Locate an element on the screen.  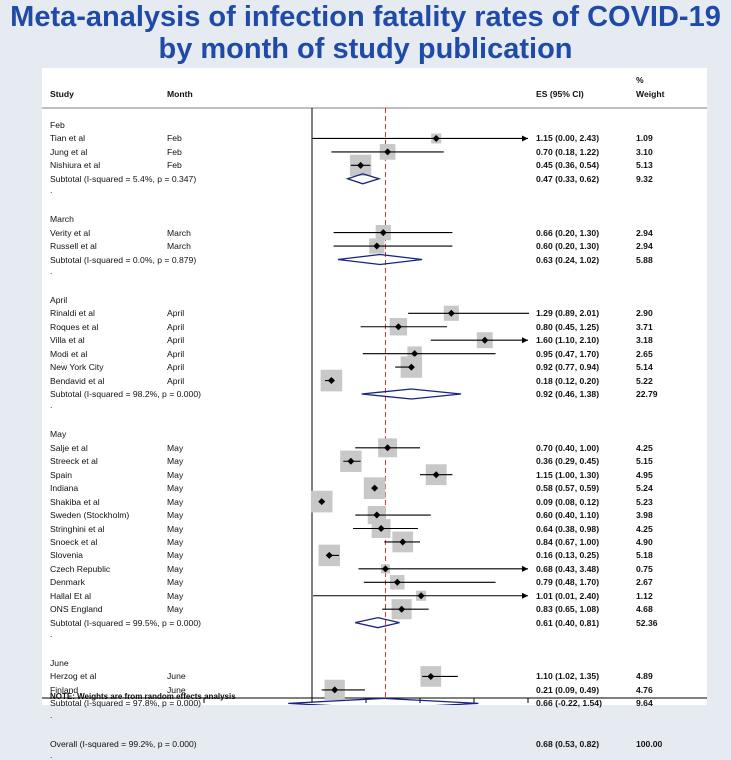
study-weight: 5.18 is located at coordinates (644, 555).